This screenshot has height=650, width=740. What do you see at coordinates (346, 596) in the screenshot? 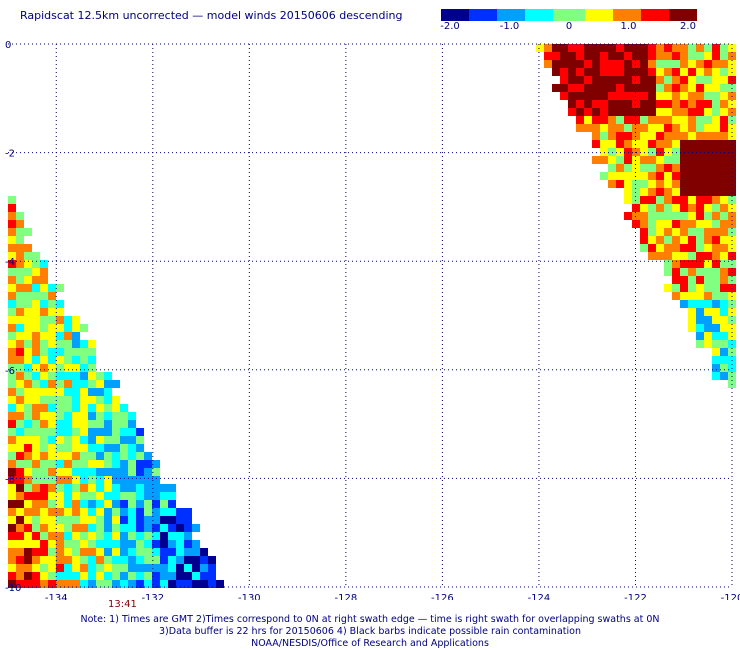
I see `x-tick-label: -128` at bounding box center [346, 596].